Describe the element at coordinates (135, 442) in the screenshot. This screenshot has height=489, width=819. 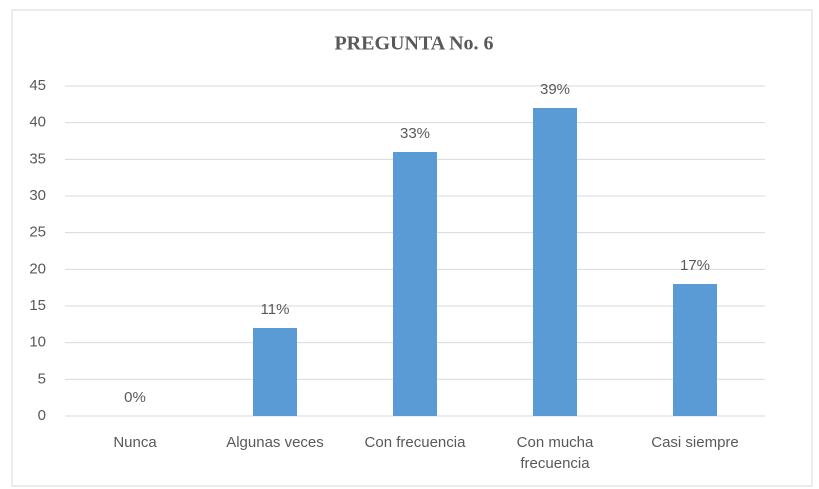
I see `x-tick-label: Nunca` at that location.